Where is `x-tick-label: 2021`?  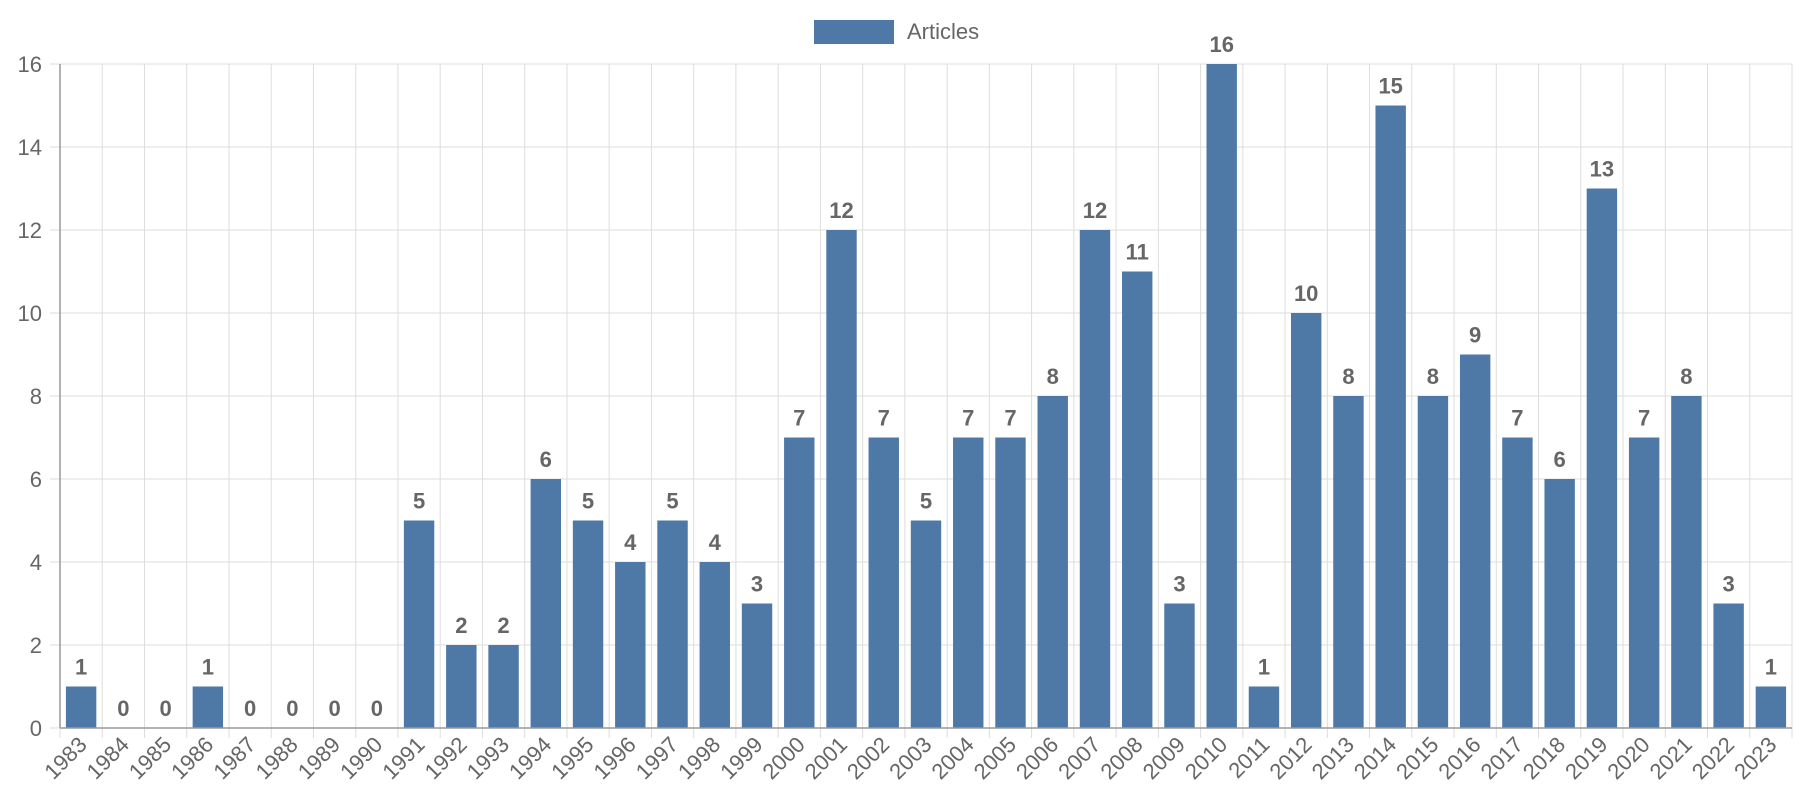 x-tick-label: 2021 is located at coordinates (1671, 758).